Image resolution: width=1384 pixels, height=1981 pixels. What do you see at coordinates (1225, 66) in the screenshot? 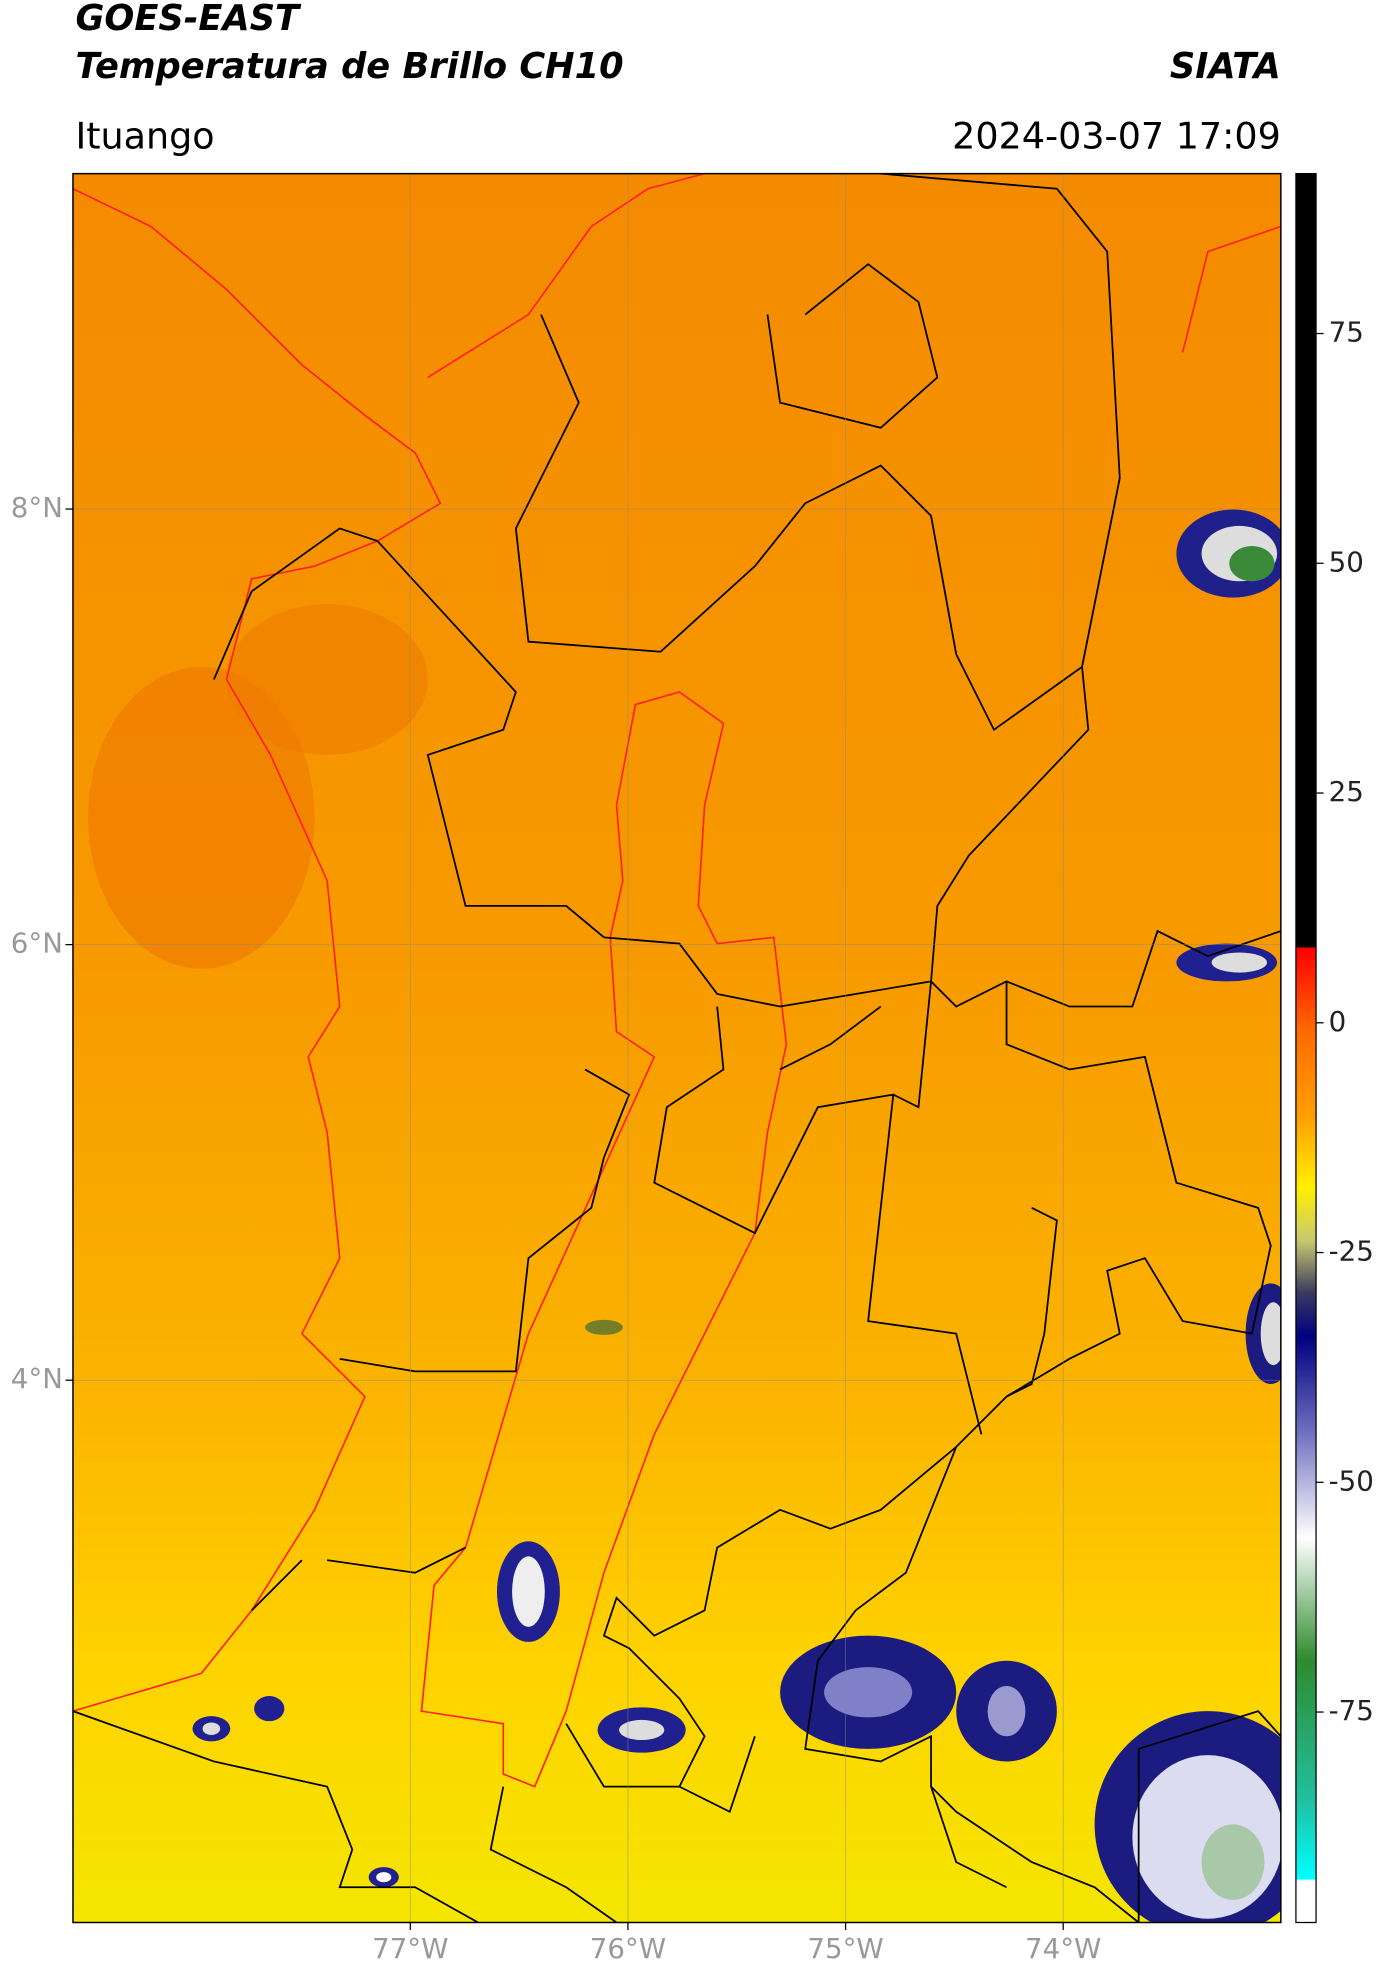
I see `source: SIATA` at bounding box center [1225, 66].